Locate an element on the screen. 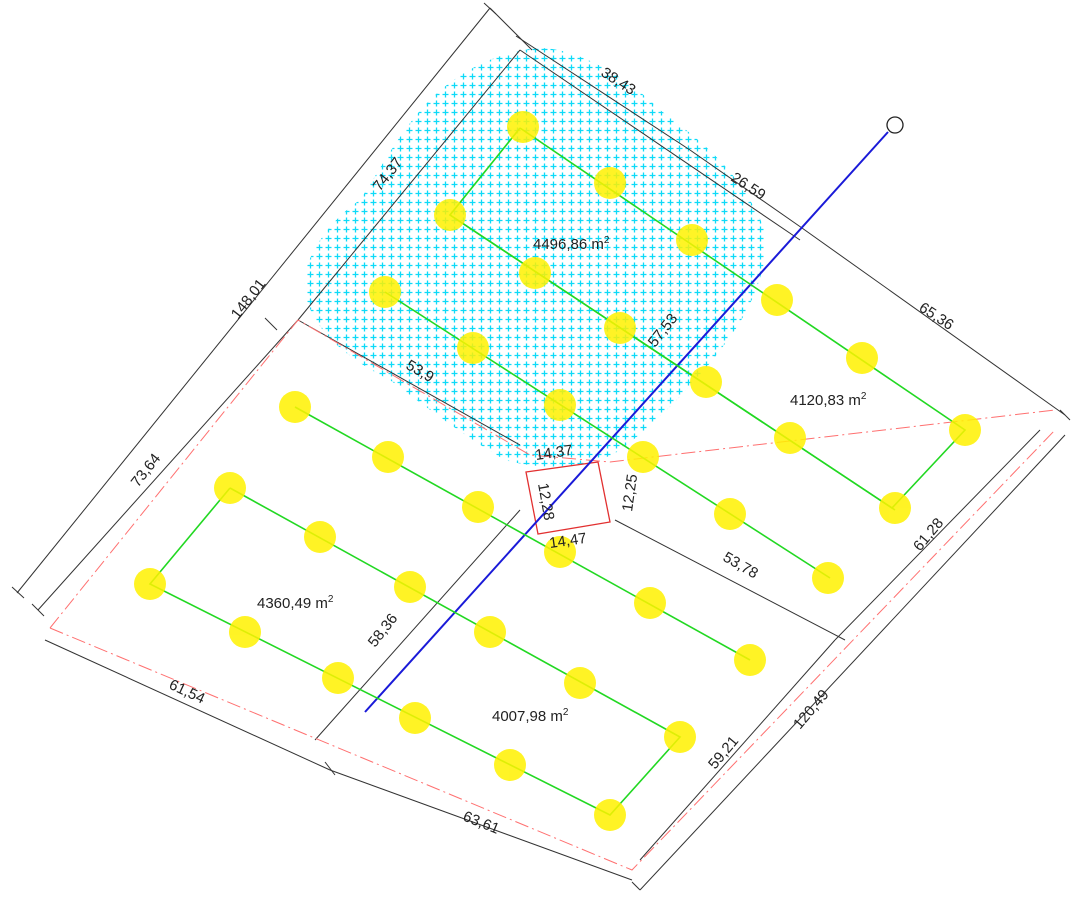 The image size is (1075, 906). dim-label: 61,54 is located at coordinates (186, 691).